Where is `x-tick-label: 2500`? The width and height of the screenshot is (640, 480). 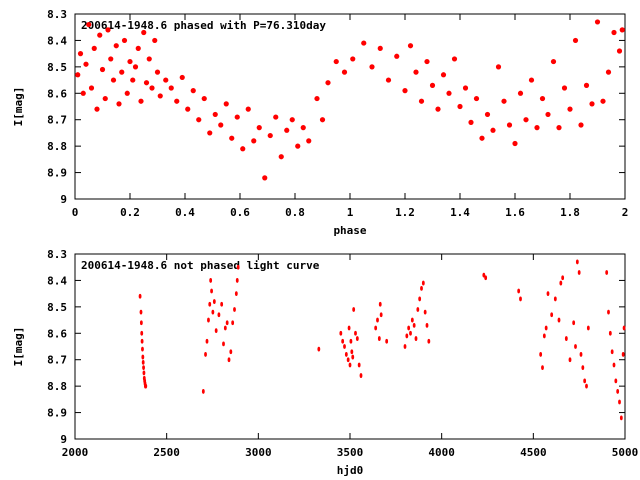 x-tick-label: 2500 is located at coordinates (166, 452).